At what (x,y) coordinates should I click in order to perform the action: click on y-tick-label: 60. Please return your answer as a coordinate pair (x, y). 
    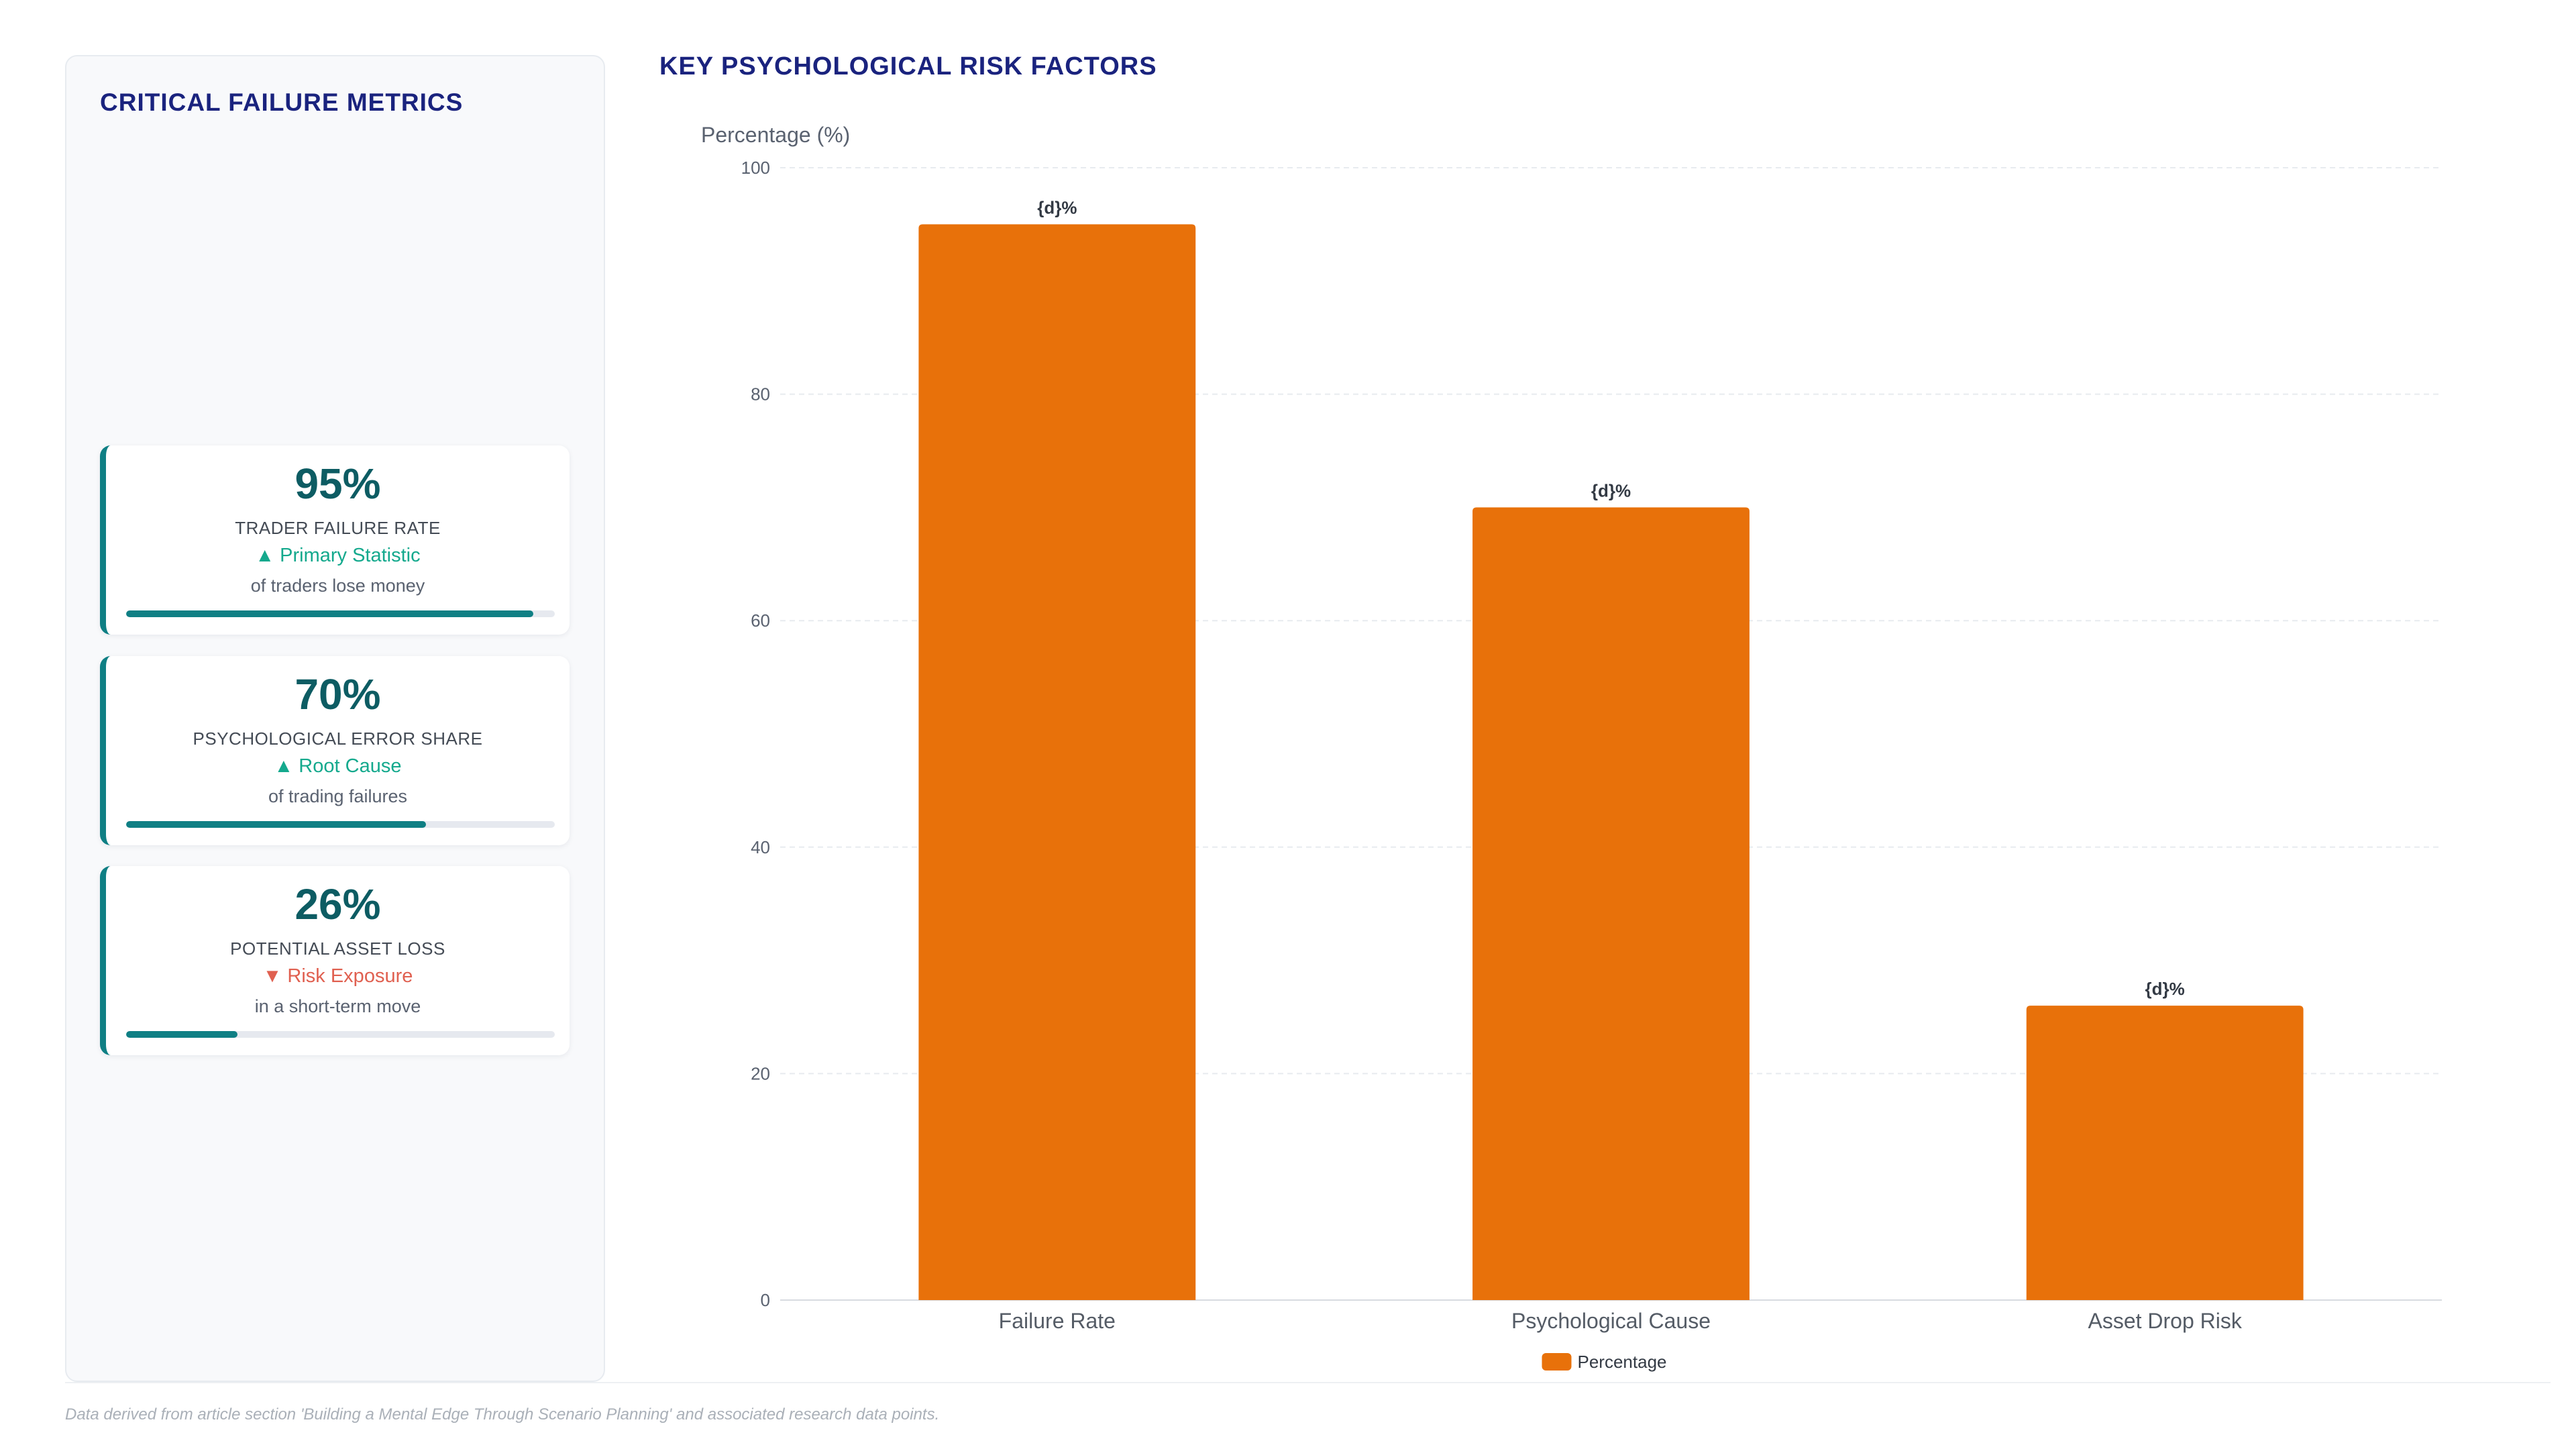
    Looking at the image, I should click on (760, 620).